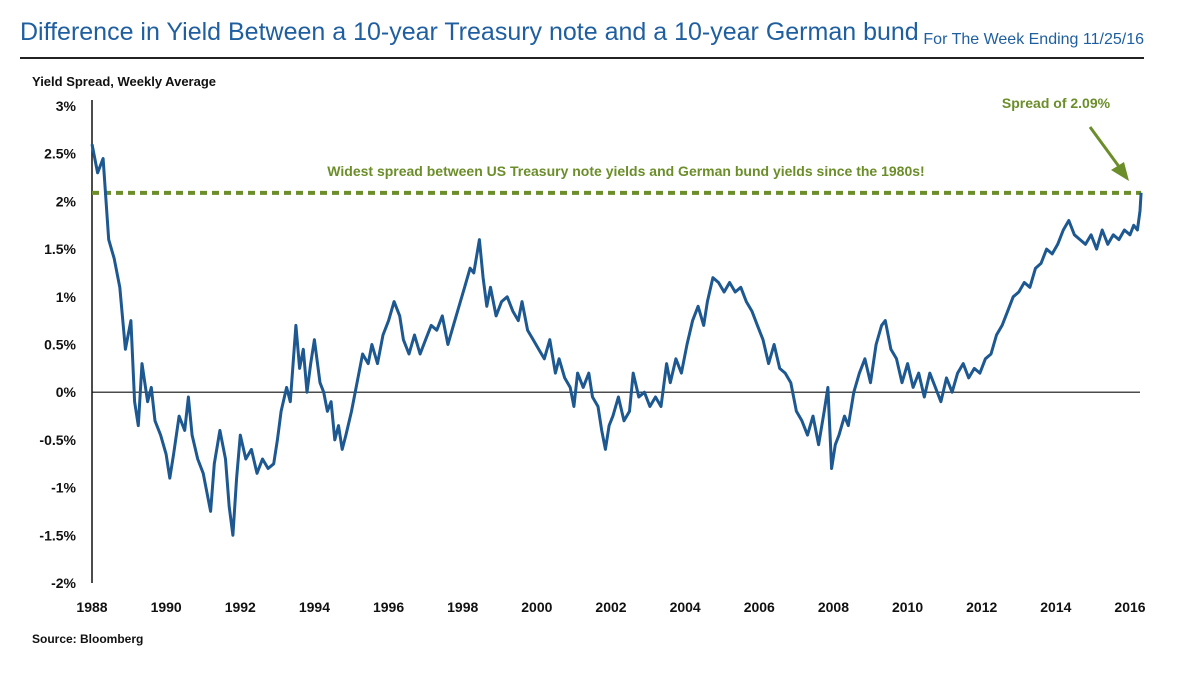 The width and height of the screenshot is (1200, 689). I want to click on x-tick-label: 2010, so click(907, 607).